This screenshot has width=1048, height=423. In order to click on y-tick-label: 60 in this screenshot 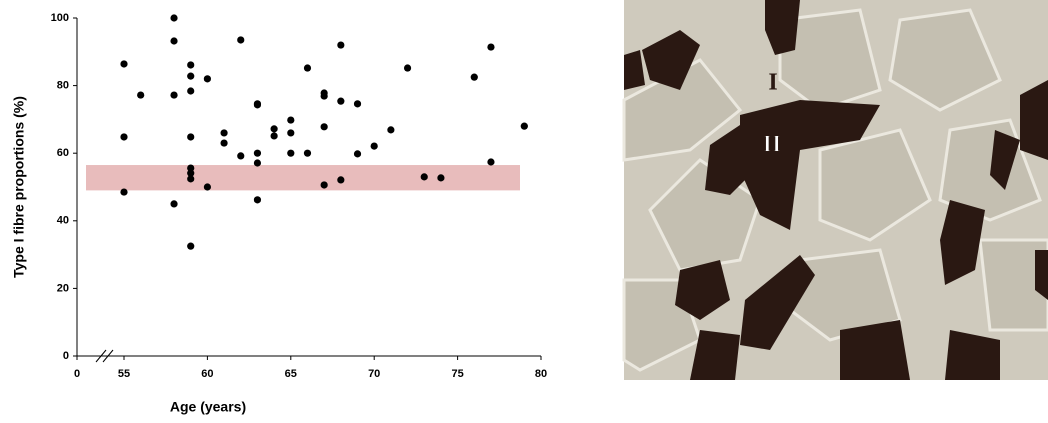, I will do `click(63, 153)`.